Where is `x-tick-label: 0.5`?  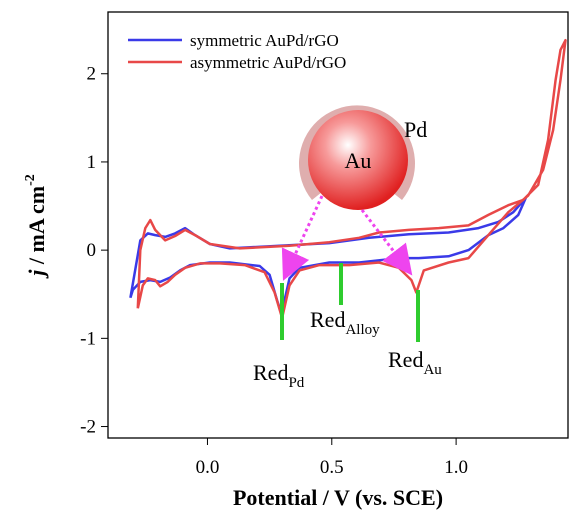
x-tick-label: 0.5 is located at coordinates (332, 467).